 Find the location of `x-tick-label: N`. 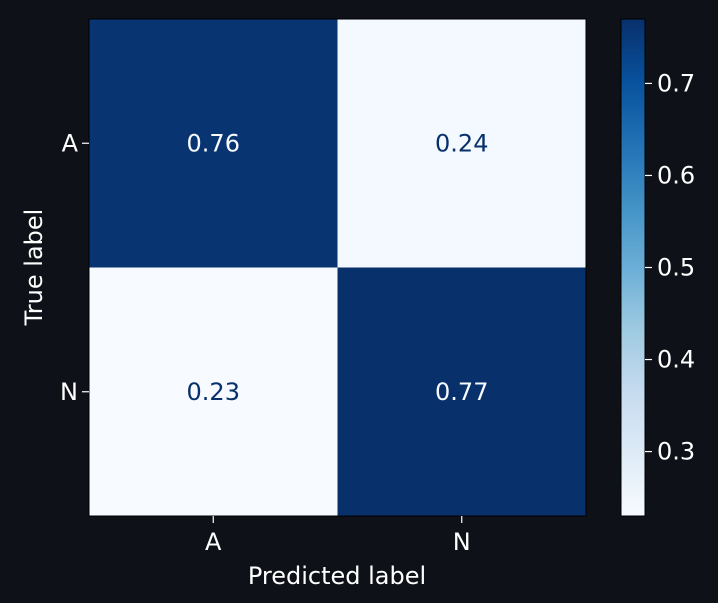

x-tick-label: N is located at coordinates (462, 542).